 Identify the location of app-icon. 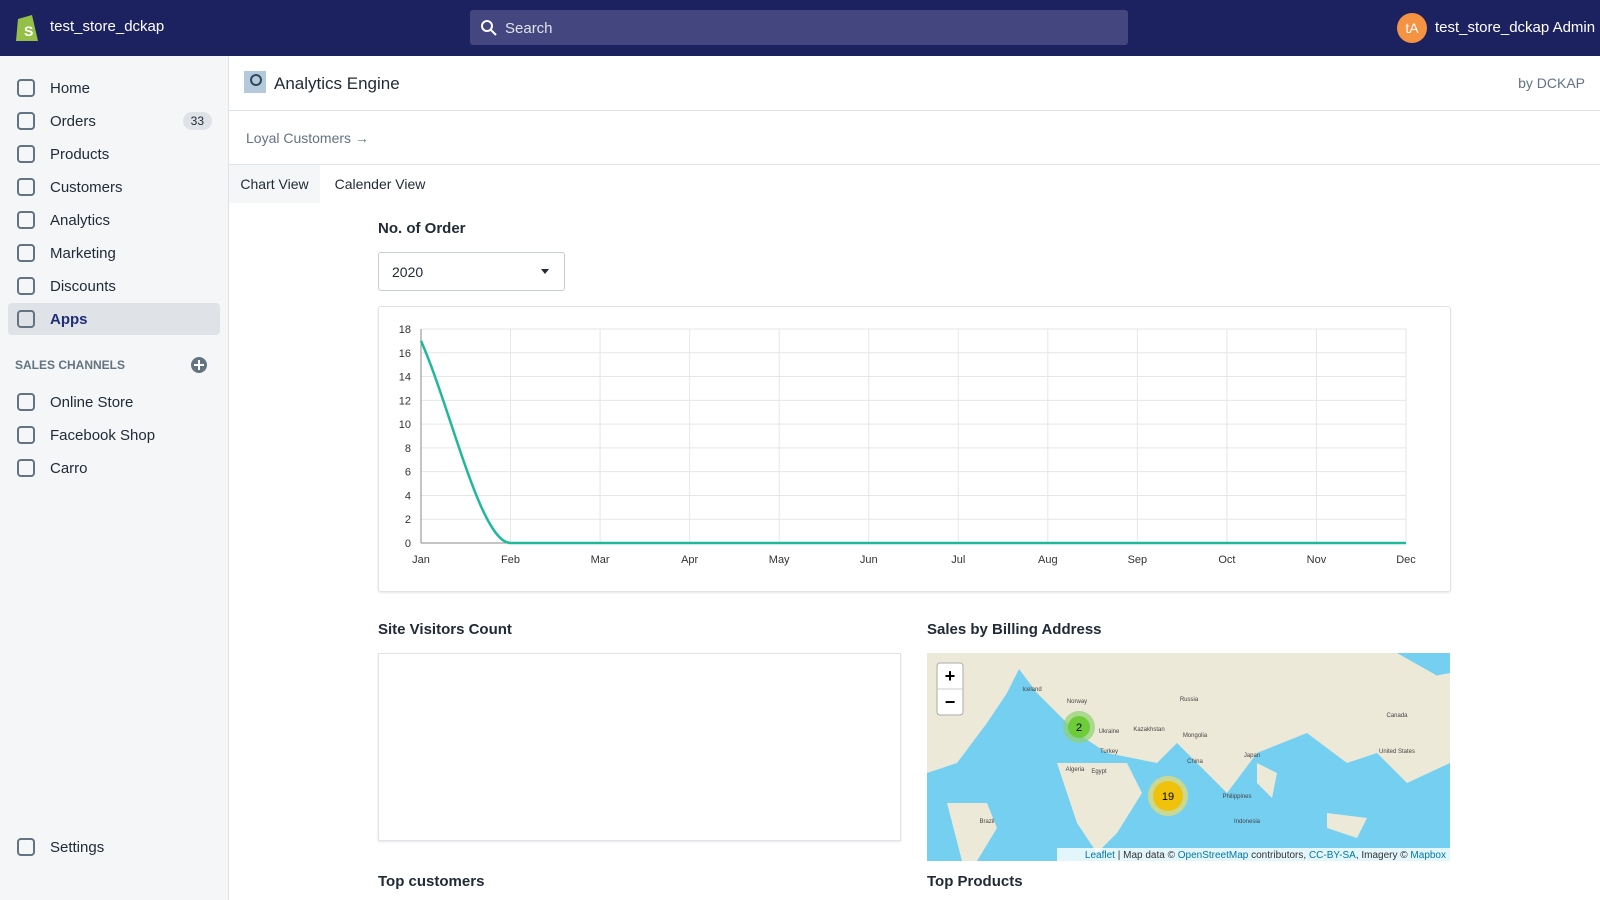
(255, 82).